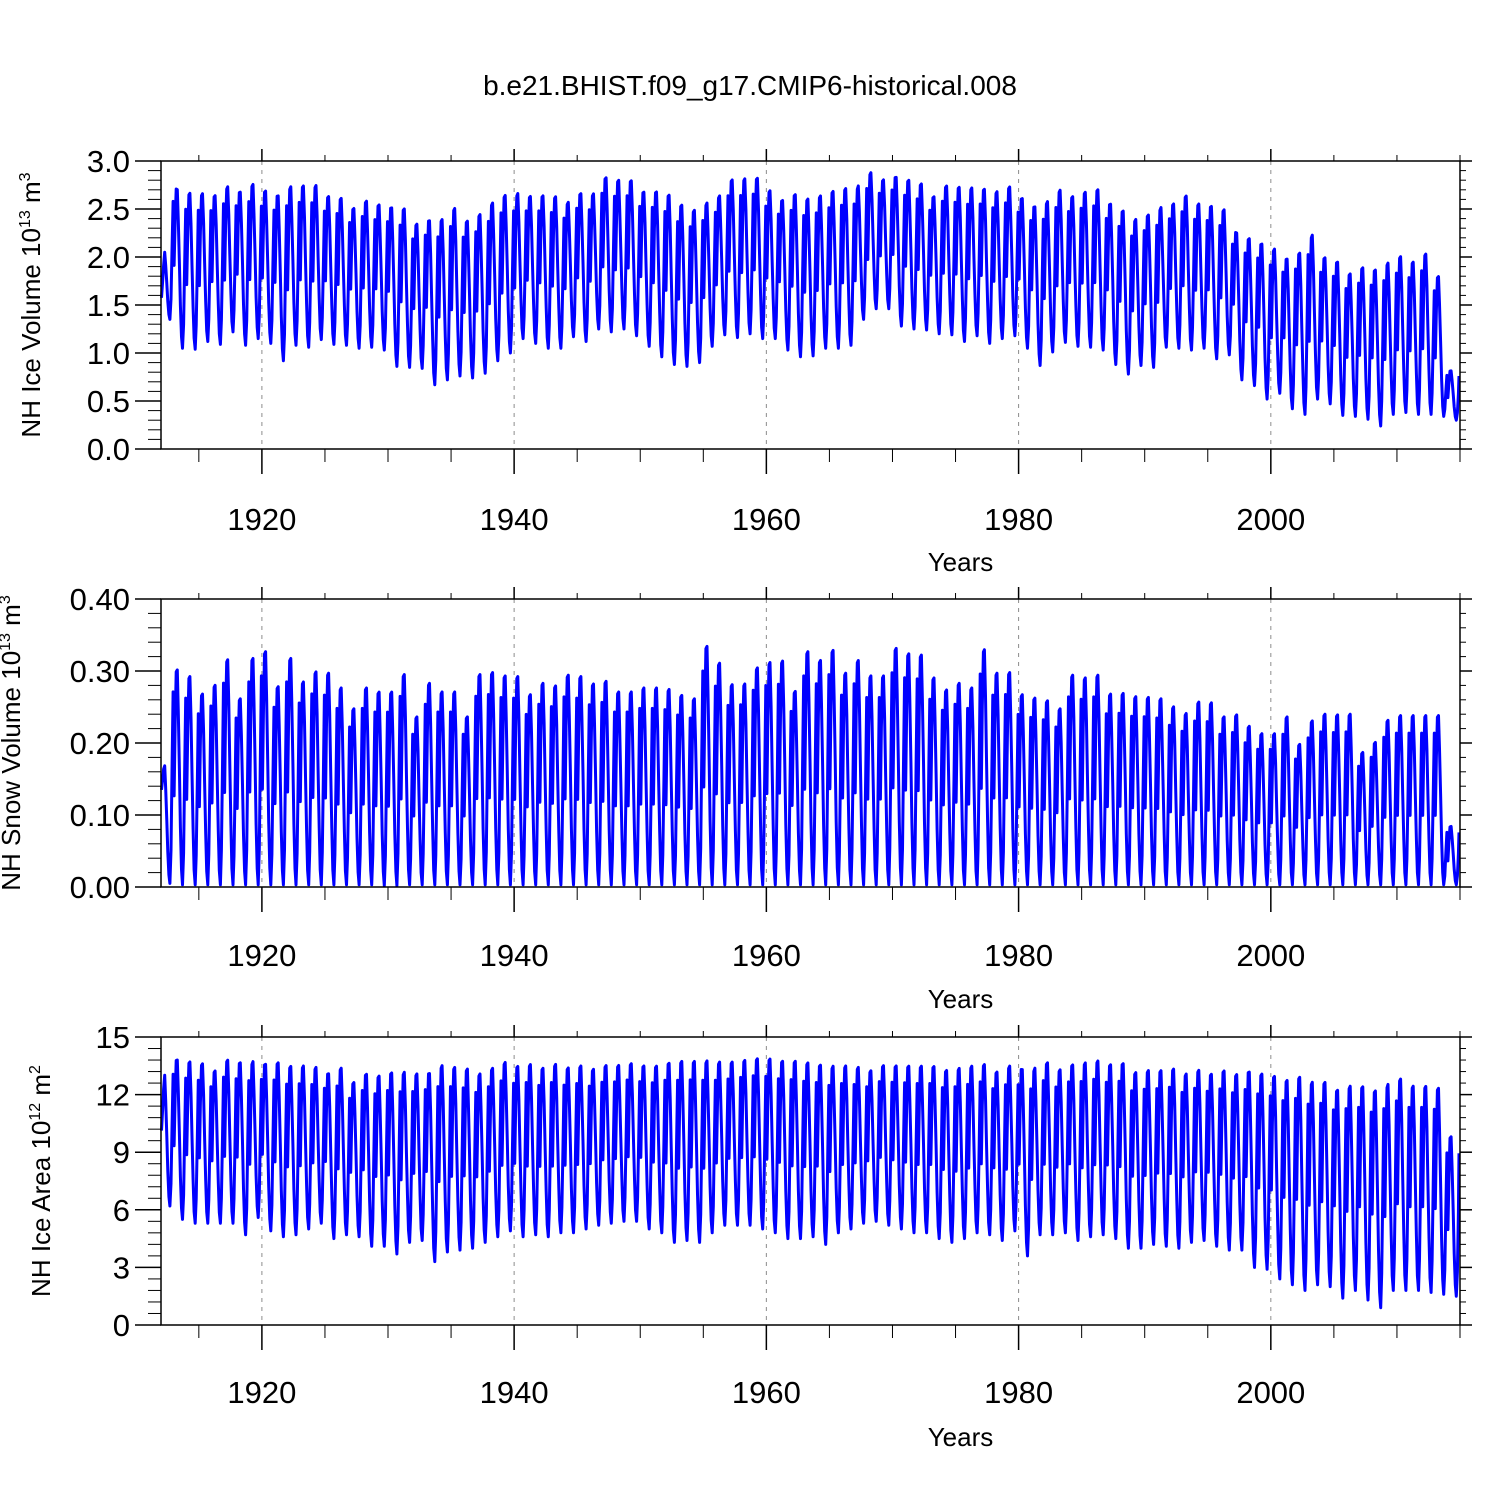 The image size is (1500, 1500). I want to click on y-tick-label: 0.20, so click(100, 743).